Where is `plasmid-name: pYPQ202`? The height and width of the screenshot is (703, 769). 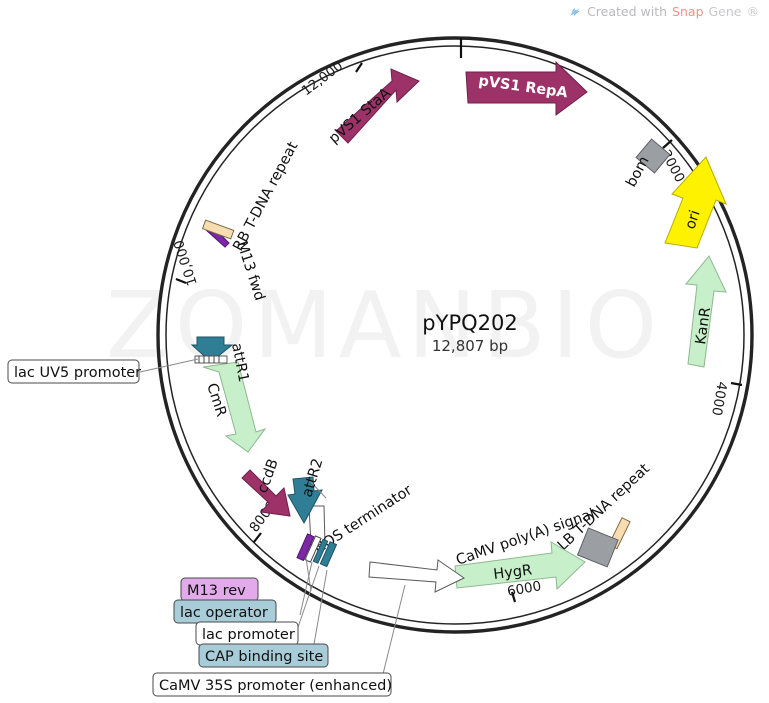 plasmid-name: pYPQ202 is located at coordinates (469, 323).